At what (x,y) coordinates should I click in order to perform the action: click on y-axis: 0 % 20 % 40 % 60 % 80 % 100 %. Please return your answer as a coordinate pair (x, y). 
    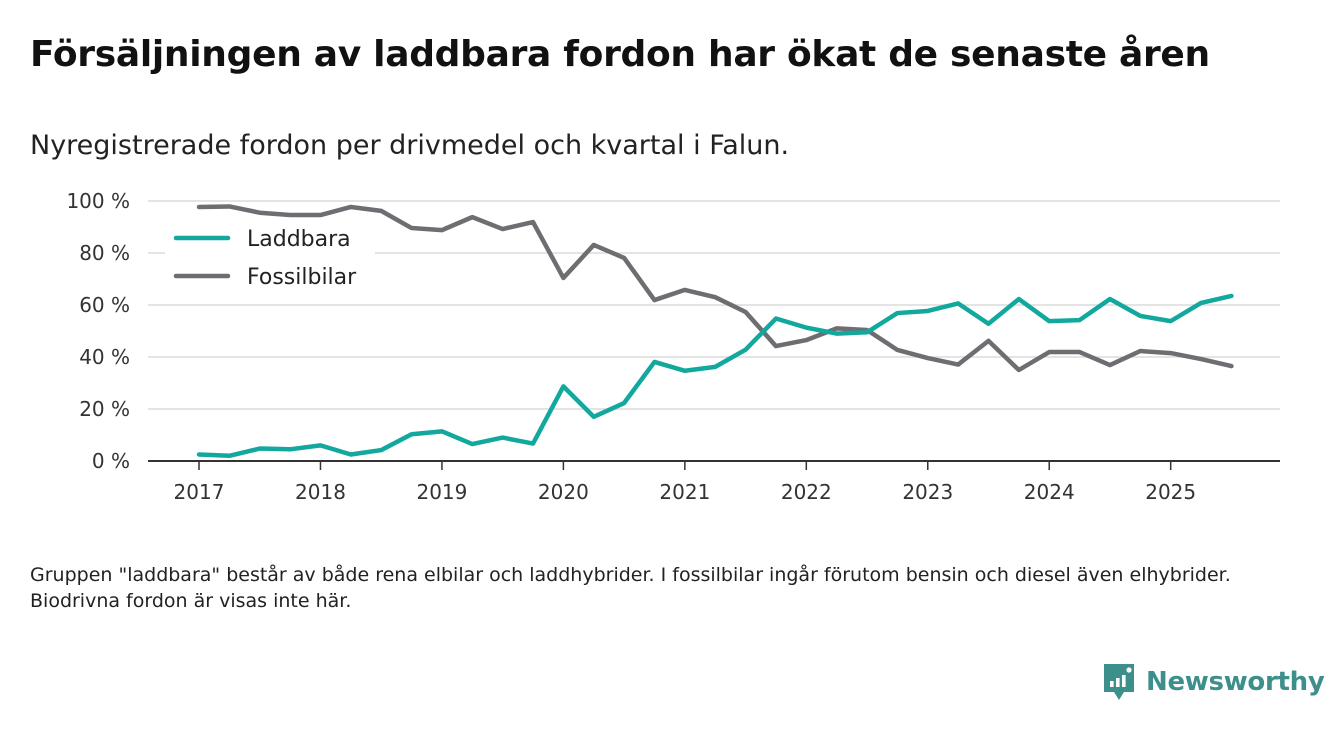
    Looking at the image, I should click on (98, 331).